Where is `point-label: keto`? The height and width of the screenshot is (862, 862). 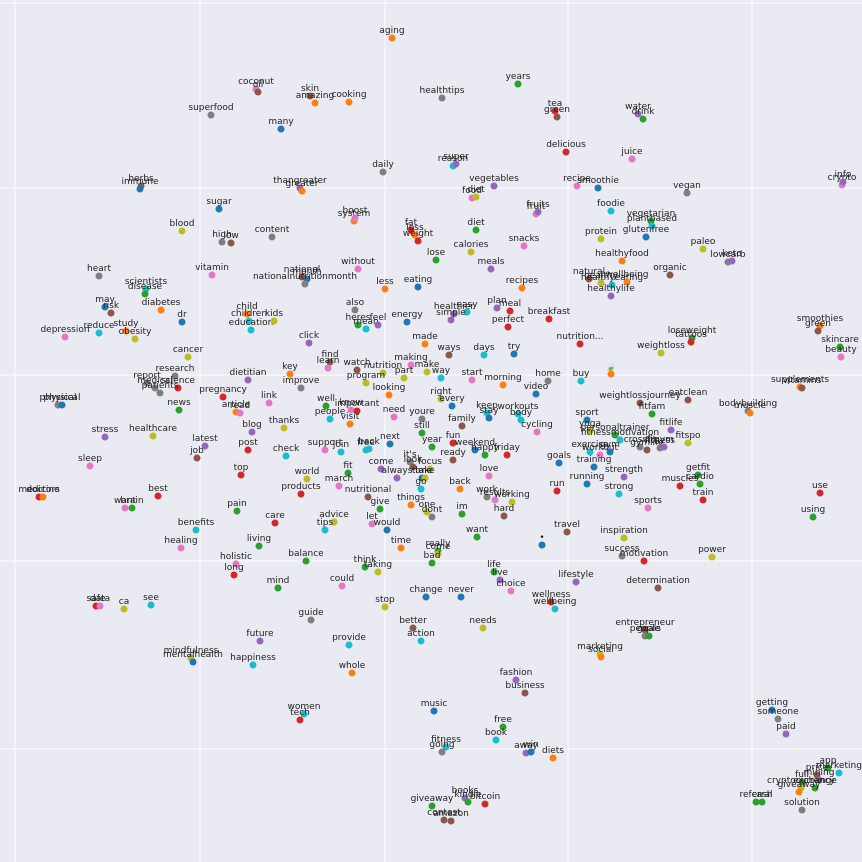
point-label: keto is located at coordinates (732, 254).